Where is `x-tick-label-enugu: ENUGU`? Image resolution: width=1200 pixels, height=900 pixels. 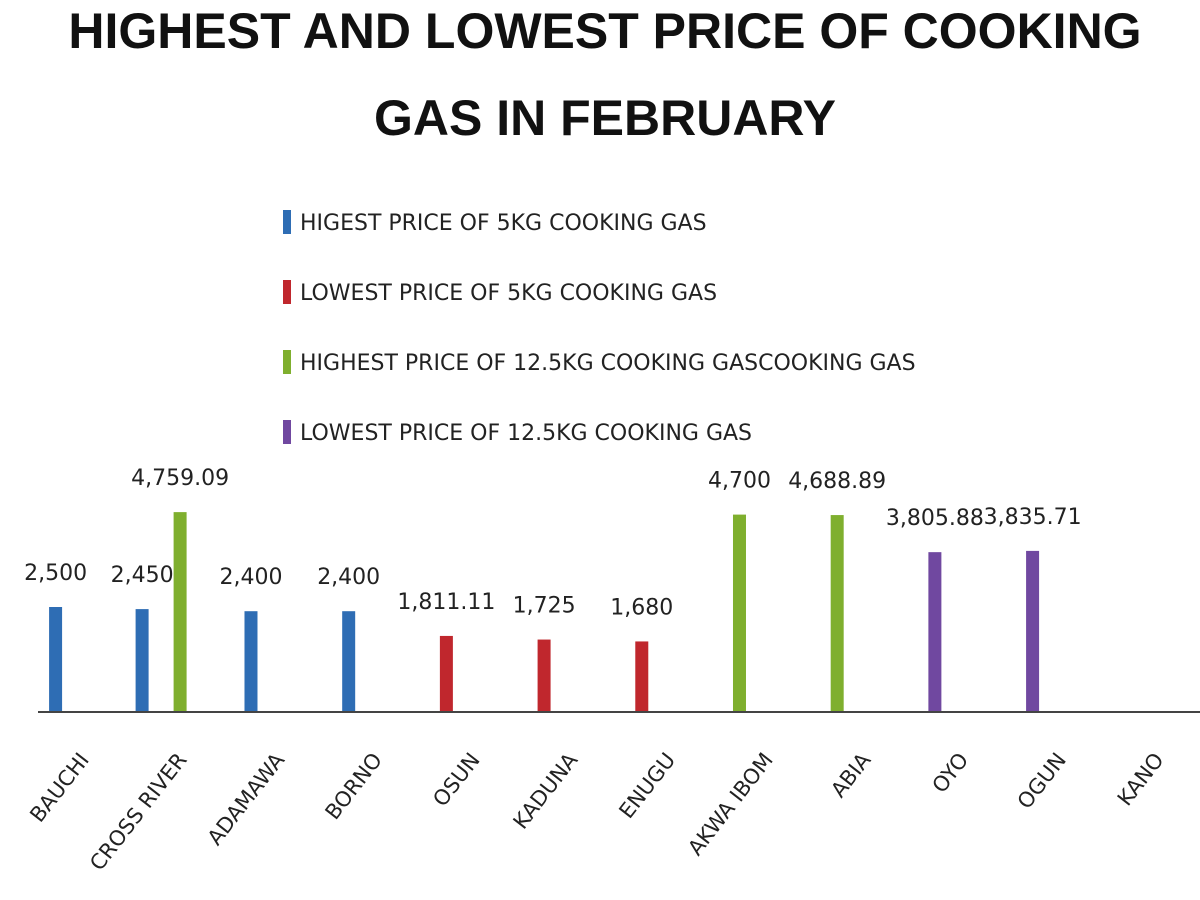
x-tick-label-enugu: ENUGU is located at coordinates (647, 785).